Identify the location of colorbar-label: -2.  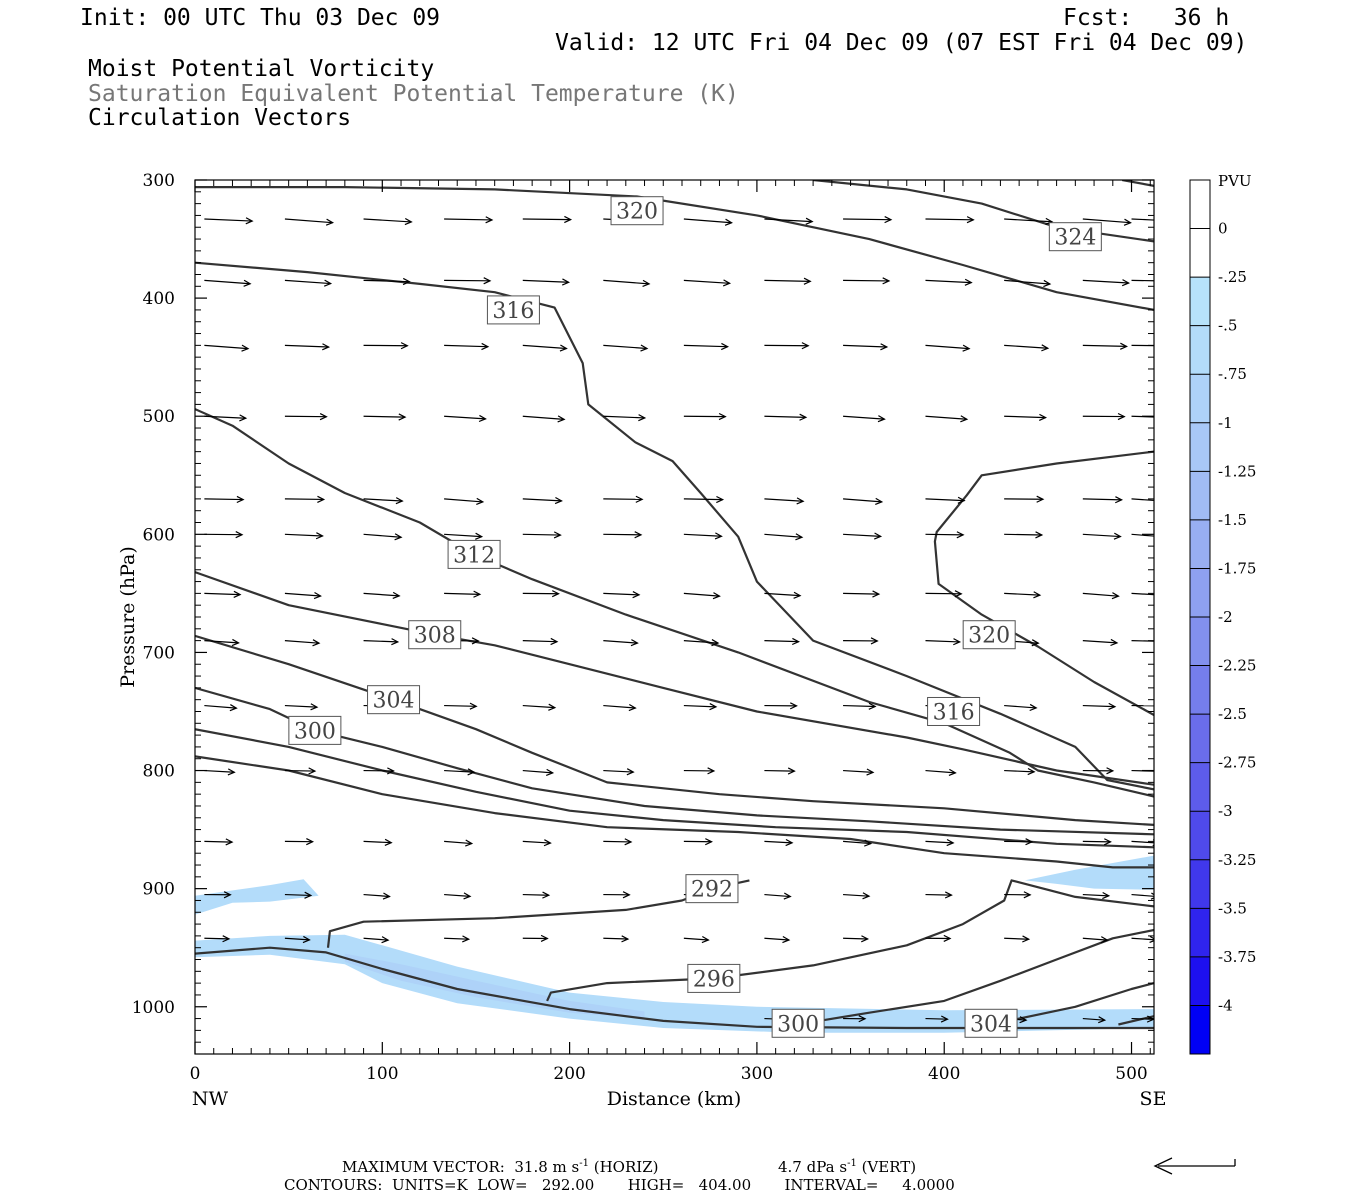
(1225, 617).